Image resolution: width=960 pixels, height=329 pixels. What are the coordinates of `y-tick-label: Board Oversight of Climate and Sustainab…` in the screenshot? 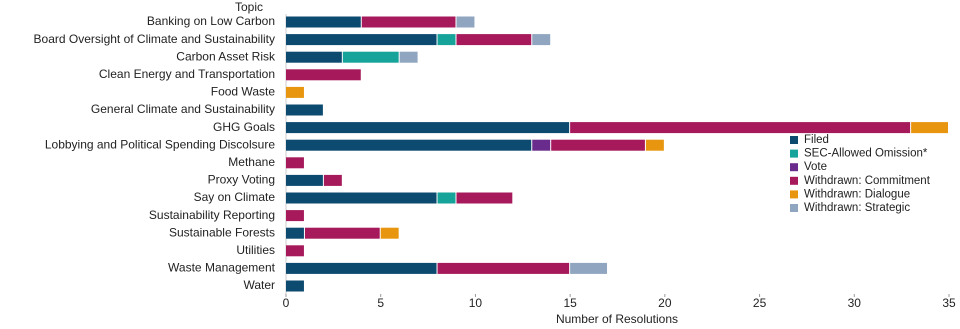 It's located at (154, 39).